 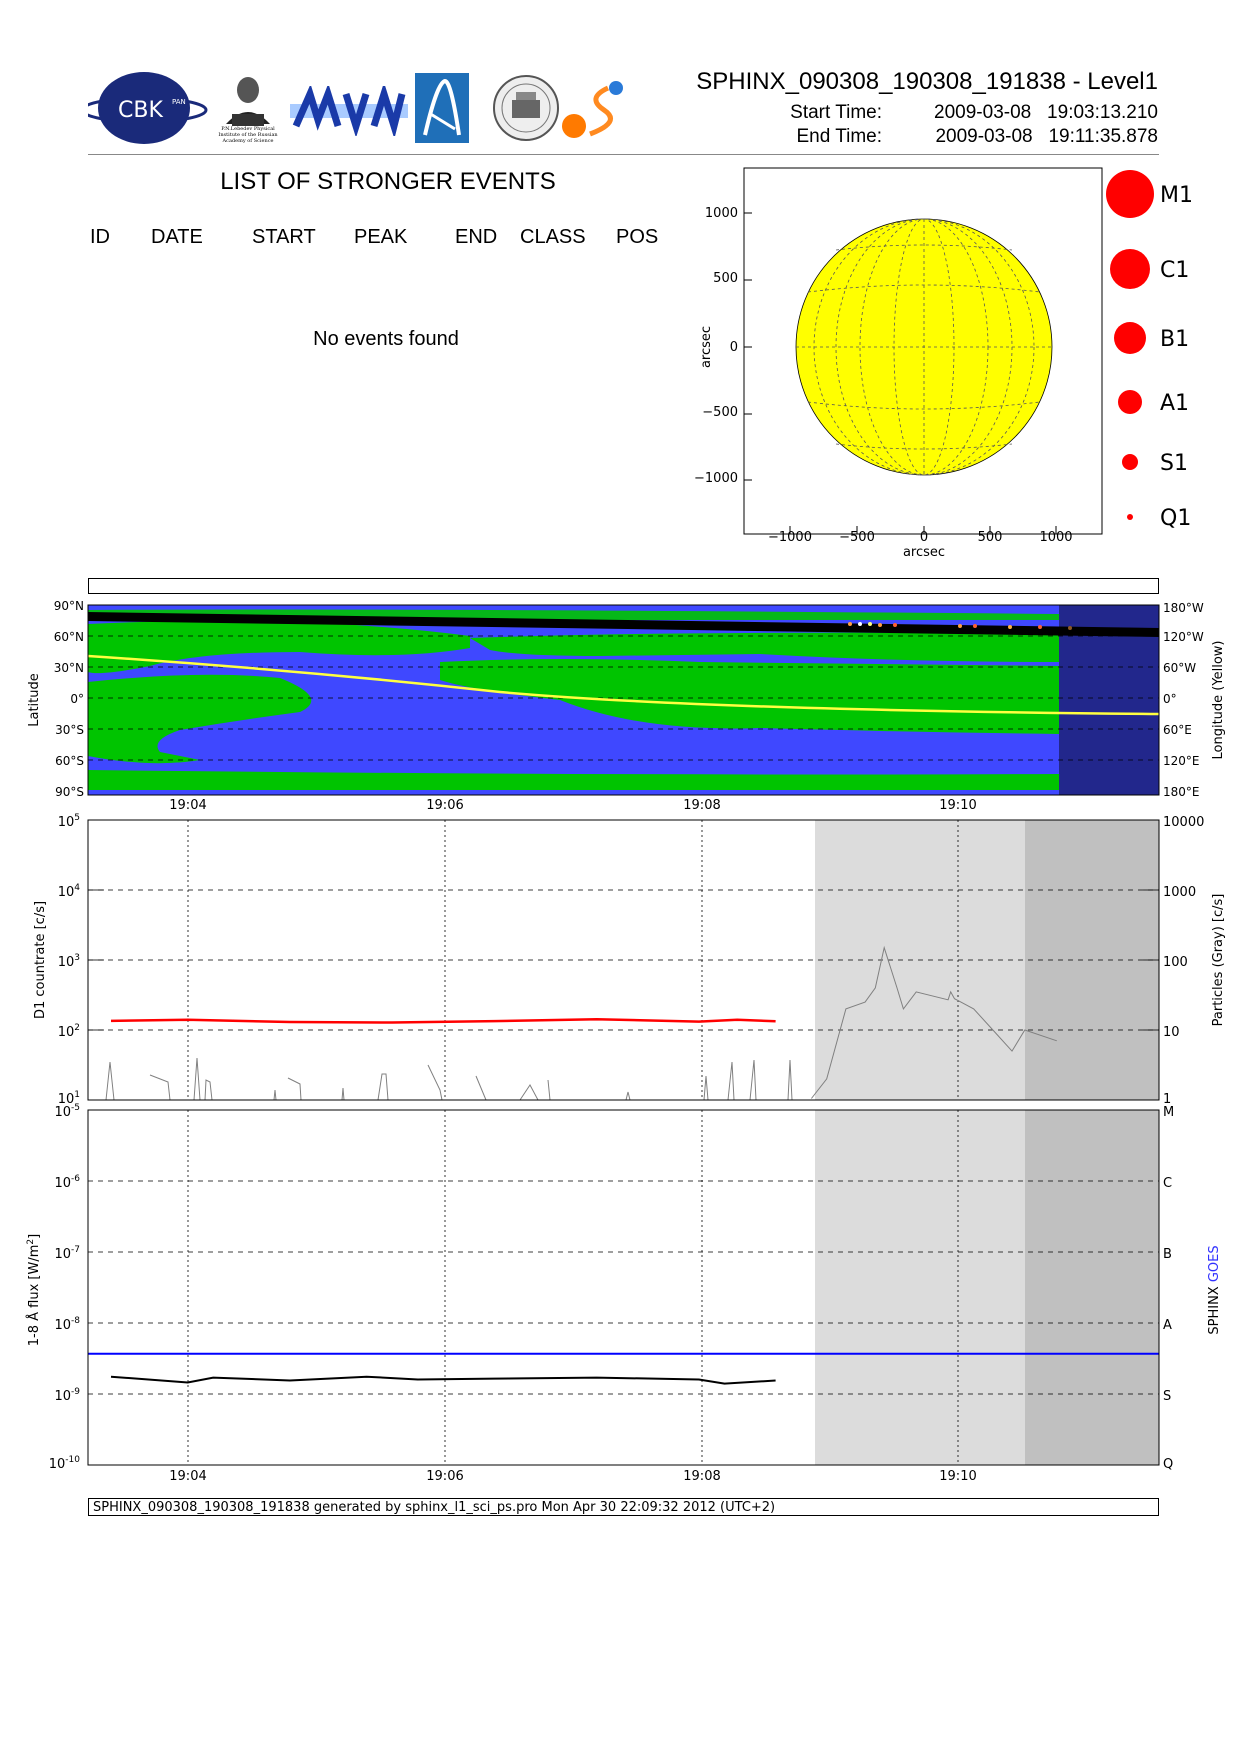 What do you see at coordinates (1183, 608) in the screenshot?
I see `lon-tick: 180°W` at bounding box center [1183, 608].